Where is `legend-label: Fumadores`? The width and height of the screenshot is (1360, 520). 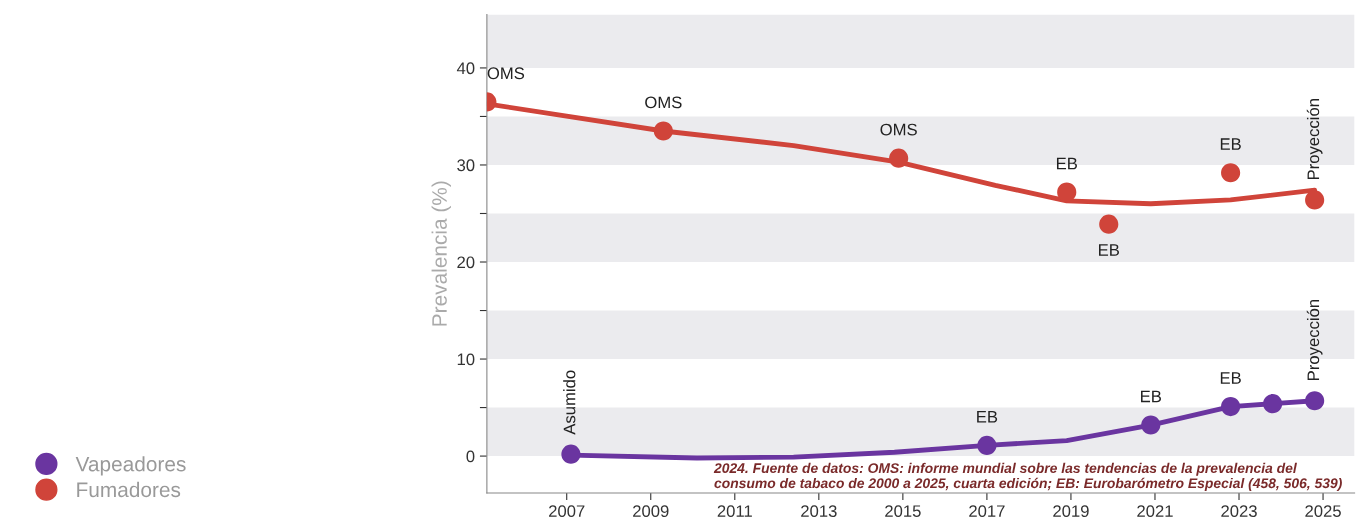 legend-label: Fumadores is located at coordinates (129, 489).